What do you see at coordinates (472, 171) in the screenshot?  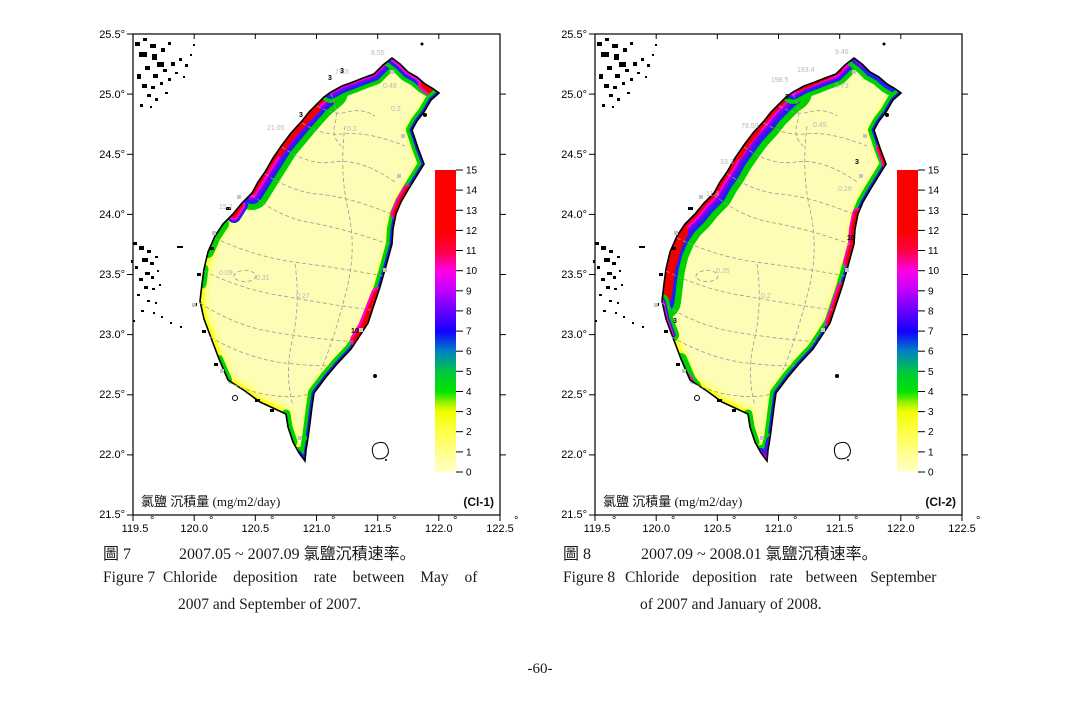 I see `colorbar-tick-label: 15` at bounding box center [472, 171].